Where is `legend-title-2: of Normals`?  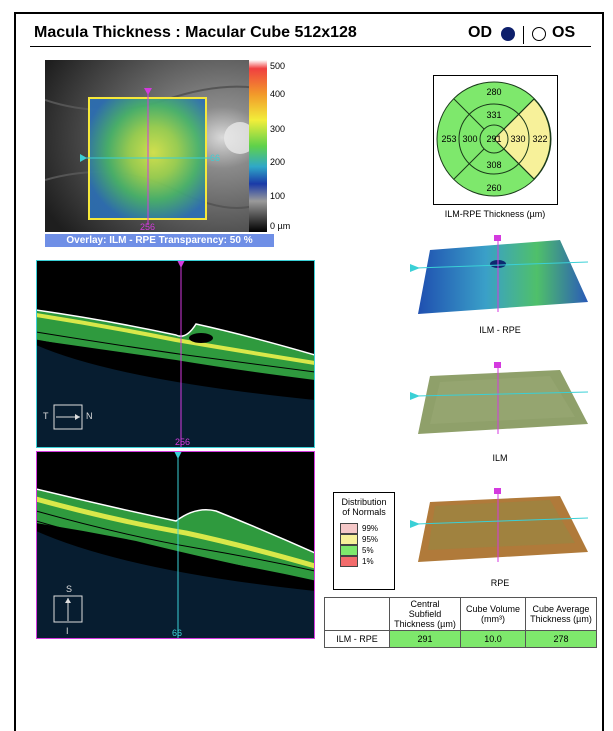
legend-title-2: of Normals is located at coordinates (364, 512).